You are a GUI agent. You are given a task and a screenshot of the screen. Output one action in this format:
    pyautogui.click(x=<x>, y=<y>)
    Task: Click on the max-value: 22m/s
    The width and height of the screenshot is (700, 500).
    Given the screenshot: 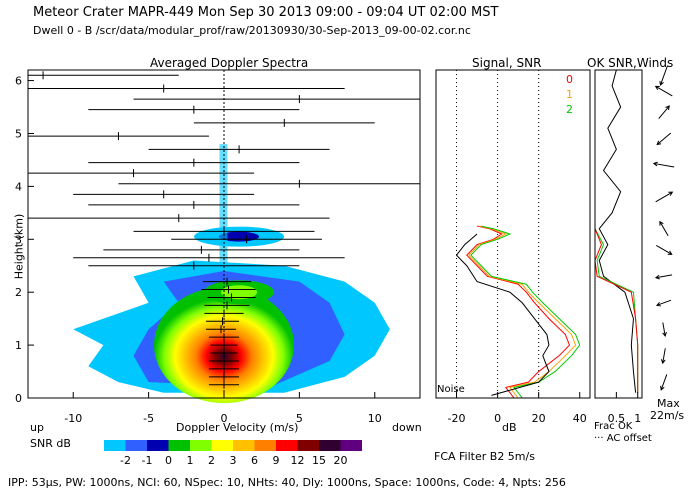 What is the action you would take?
    pyautogui.click(x=667, y=415)
    